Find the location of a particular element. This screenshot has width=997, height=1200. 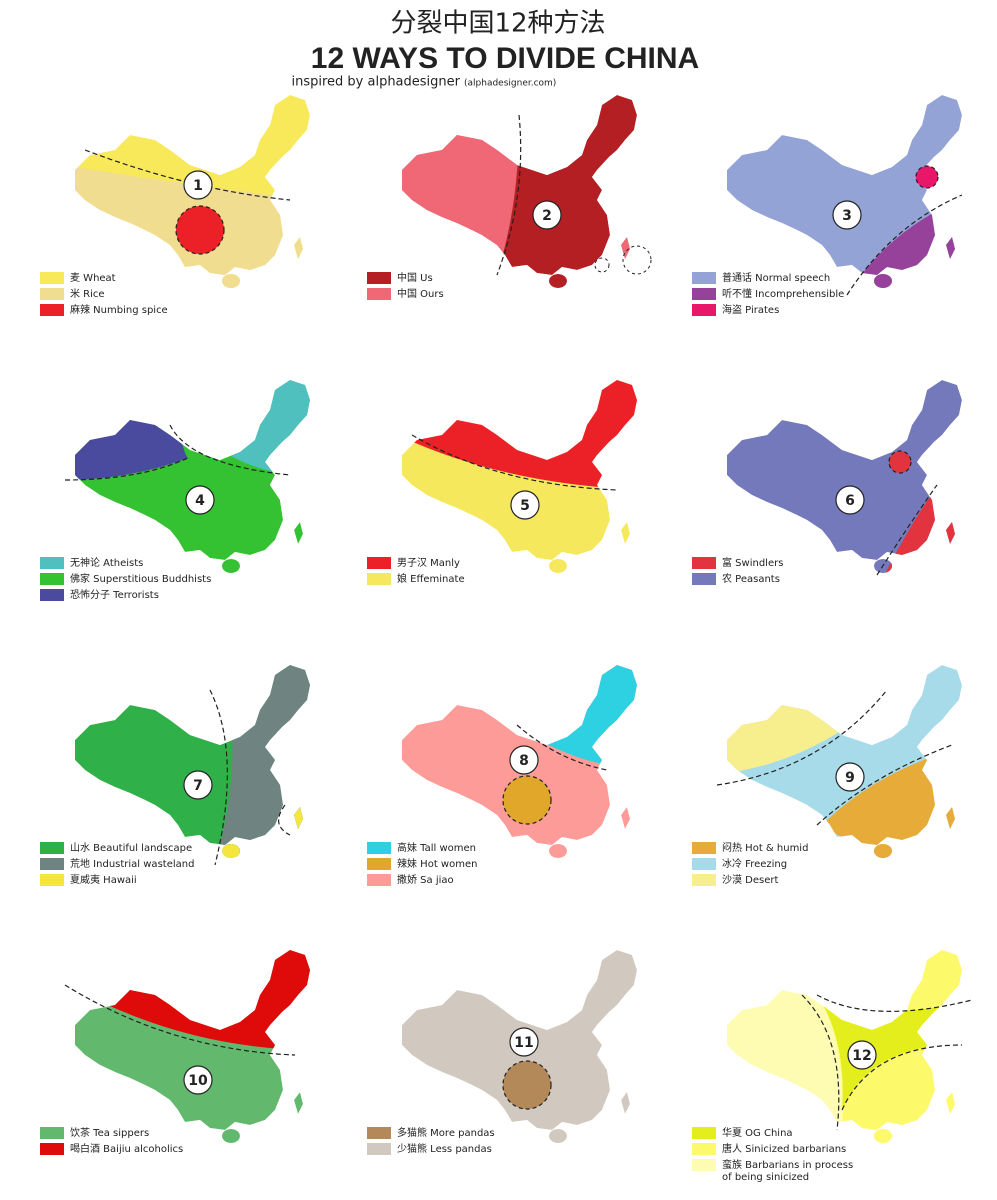

badge-number: 7 is located at coordinates (198, 786).